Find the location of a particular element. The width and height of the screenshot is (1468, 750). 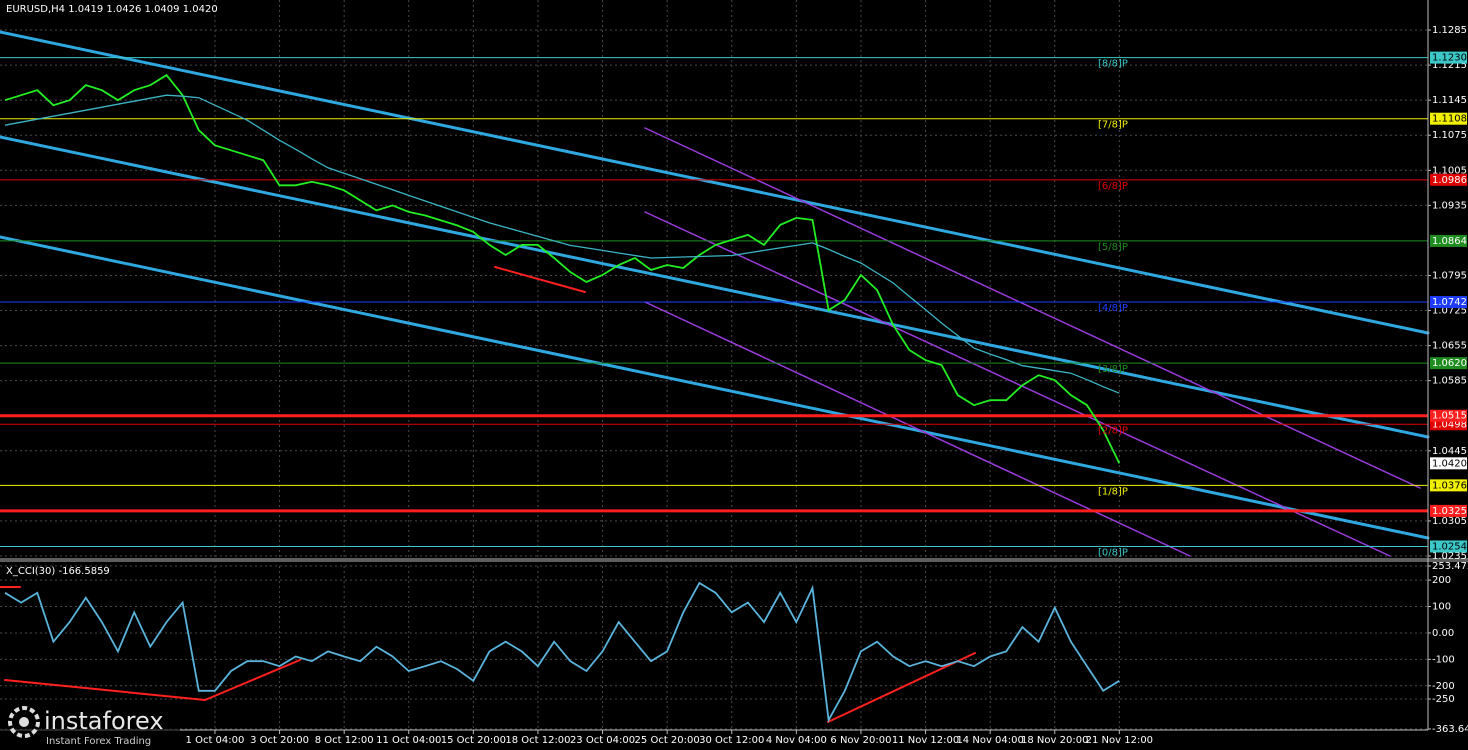

watermark: instaforex Instant Forex Trading is located at coordinates (90, 727).